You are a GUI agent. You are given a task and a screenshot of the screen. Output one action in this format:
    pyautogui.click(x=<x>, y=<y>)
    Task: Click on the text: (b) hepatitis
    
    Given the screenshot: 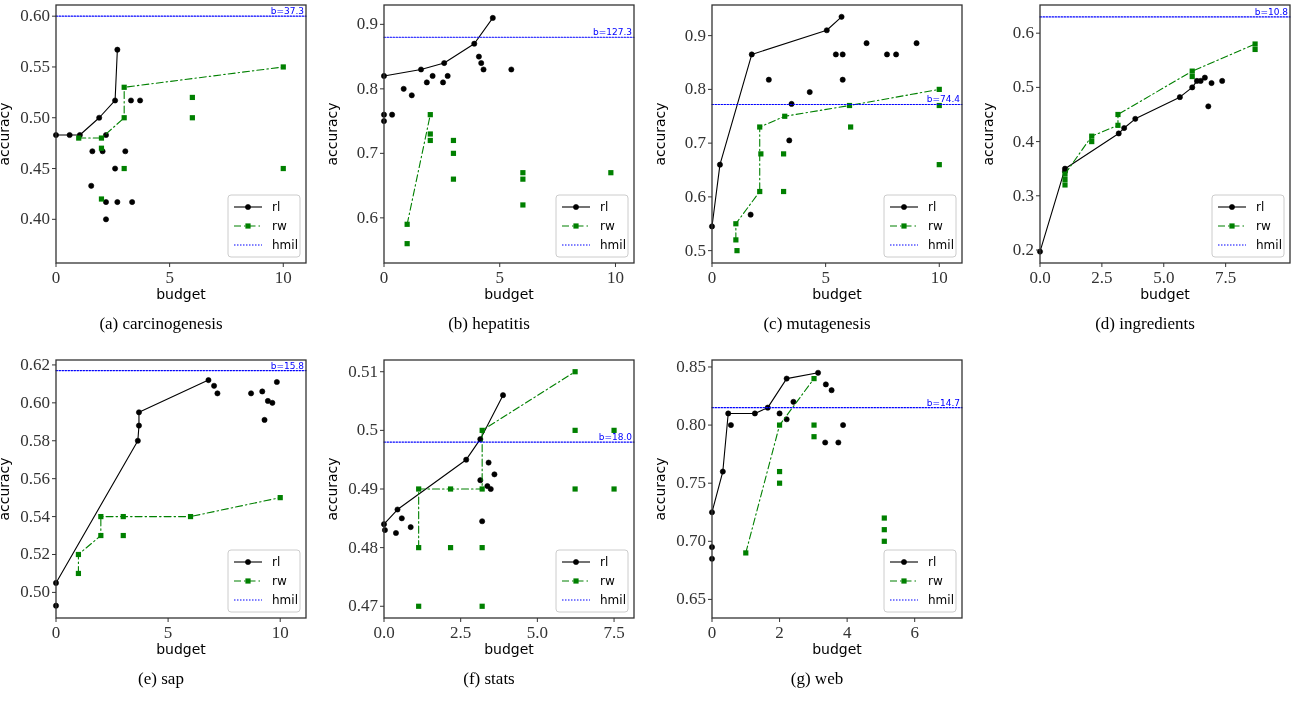 What is the action you would take?
    pyautogui.click(x=489, y=323)
    